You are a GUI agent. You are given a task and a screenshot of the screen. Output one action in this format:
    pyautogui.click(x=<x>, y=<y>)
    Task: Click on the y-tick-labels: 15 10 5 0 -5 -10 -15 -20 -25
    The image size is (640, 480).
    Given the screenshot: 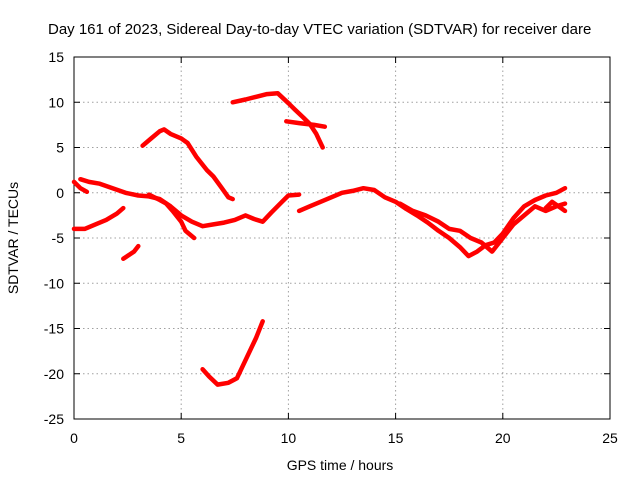 What is the action you would take?
    pyautogui.click(x=54, y=238)
    